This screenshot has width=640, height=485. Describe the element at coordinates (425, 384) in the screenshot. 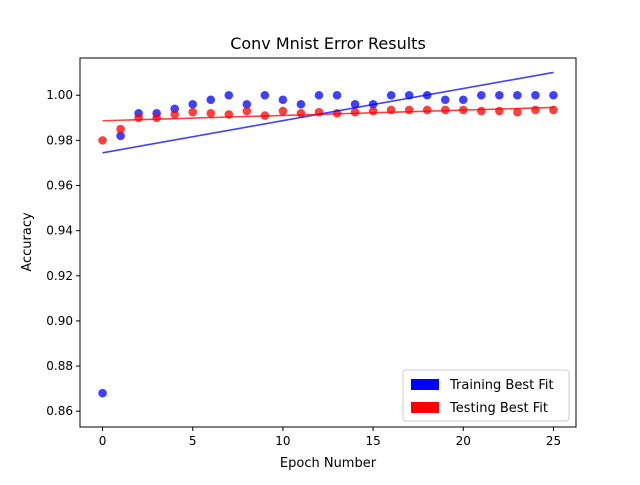

I see `legend-swatch-training` at that location.